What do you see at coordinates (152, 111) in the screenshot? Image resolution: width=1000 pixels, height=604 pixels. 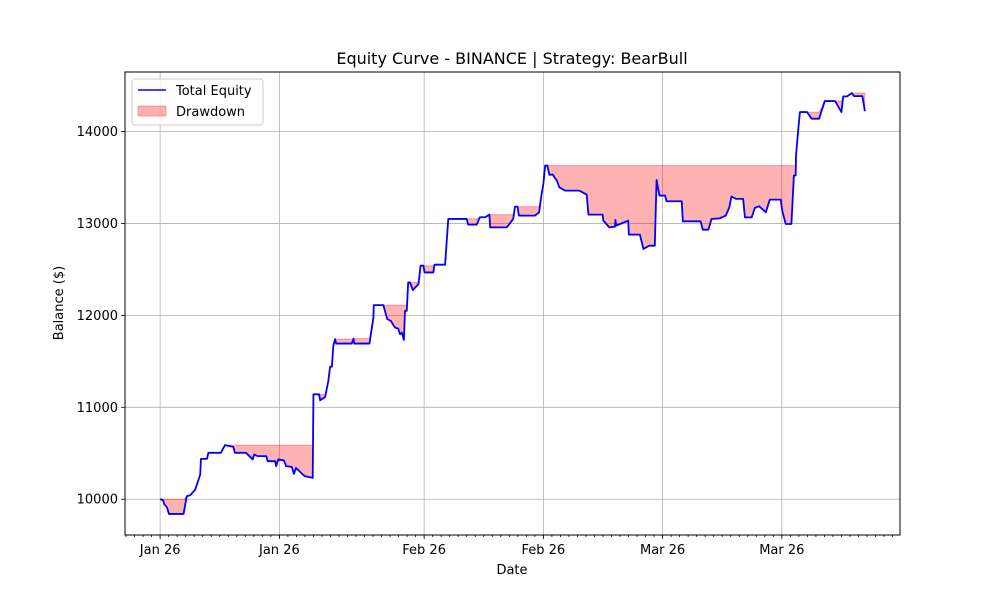 I see `legend-patch-swatch` at bounding box center [152, 111].